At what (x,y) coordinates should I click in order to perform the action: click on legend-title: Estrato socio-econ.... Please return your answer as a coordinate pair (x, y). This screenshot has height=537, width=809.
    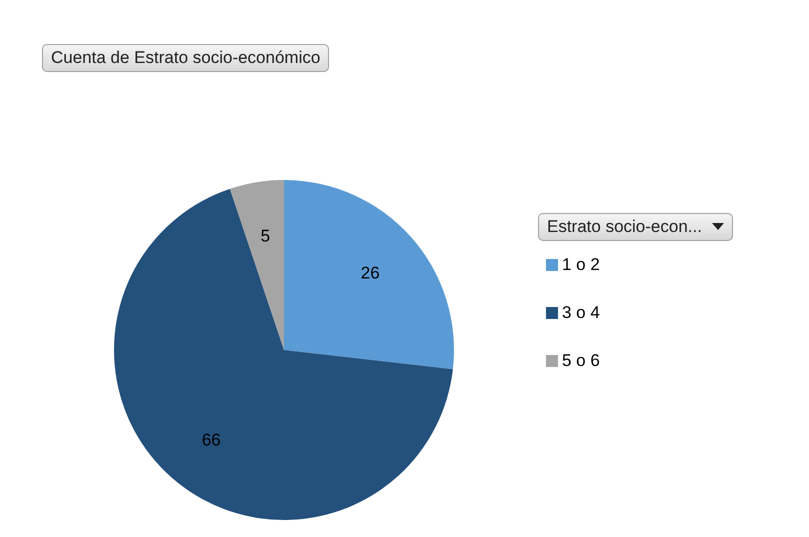
    Looking at the image, I should click on (624, 227).